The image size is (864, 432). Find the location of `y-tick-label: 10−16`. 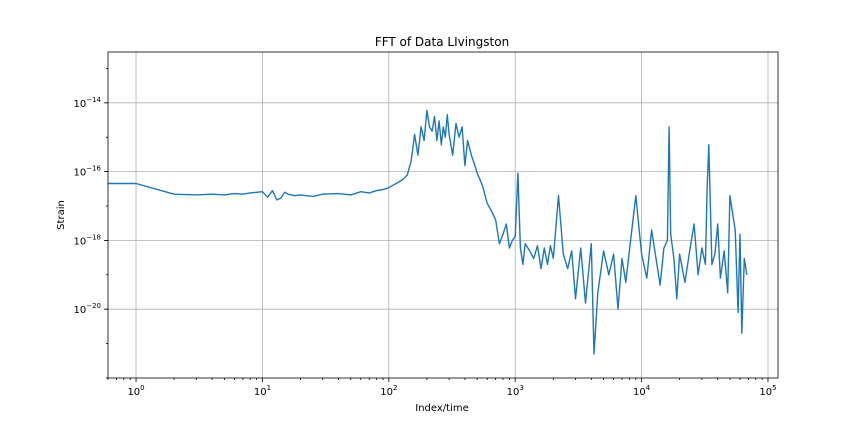

y-tick-label: 10−16 is located at coordinates (87, 172).